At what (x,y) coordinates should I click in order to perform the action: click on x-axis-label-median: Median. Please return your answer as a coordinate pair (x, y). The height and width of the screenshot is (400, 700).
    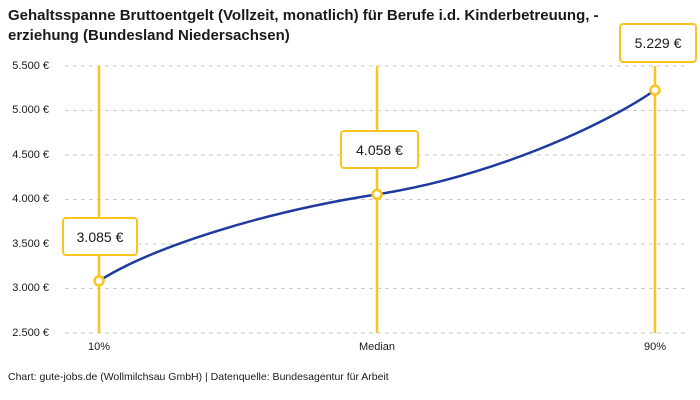
    Looking at the image, I should click on (377, 347).